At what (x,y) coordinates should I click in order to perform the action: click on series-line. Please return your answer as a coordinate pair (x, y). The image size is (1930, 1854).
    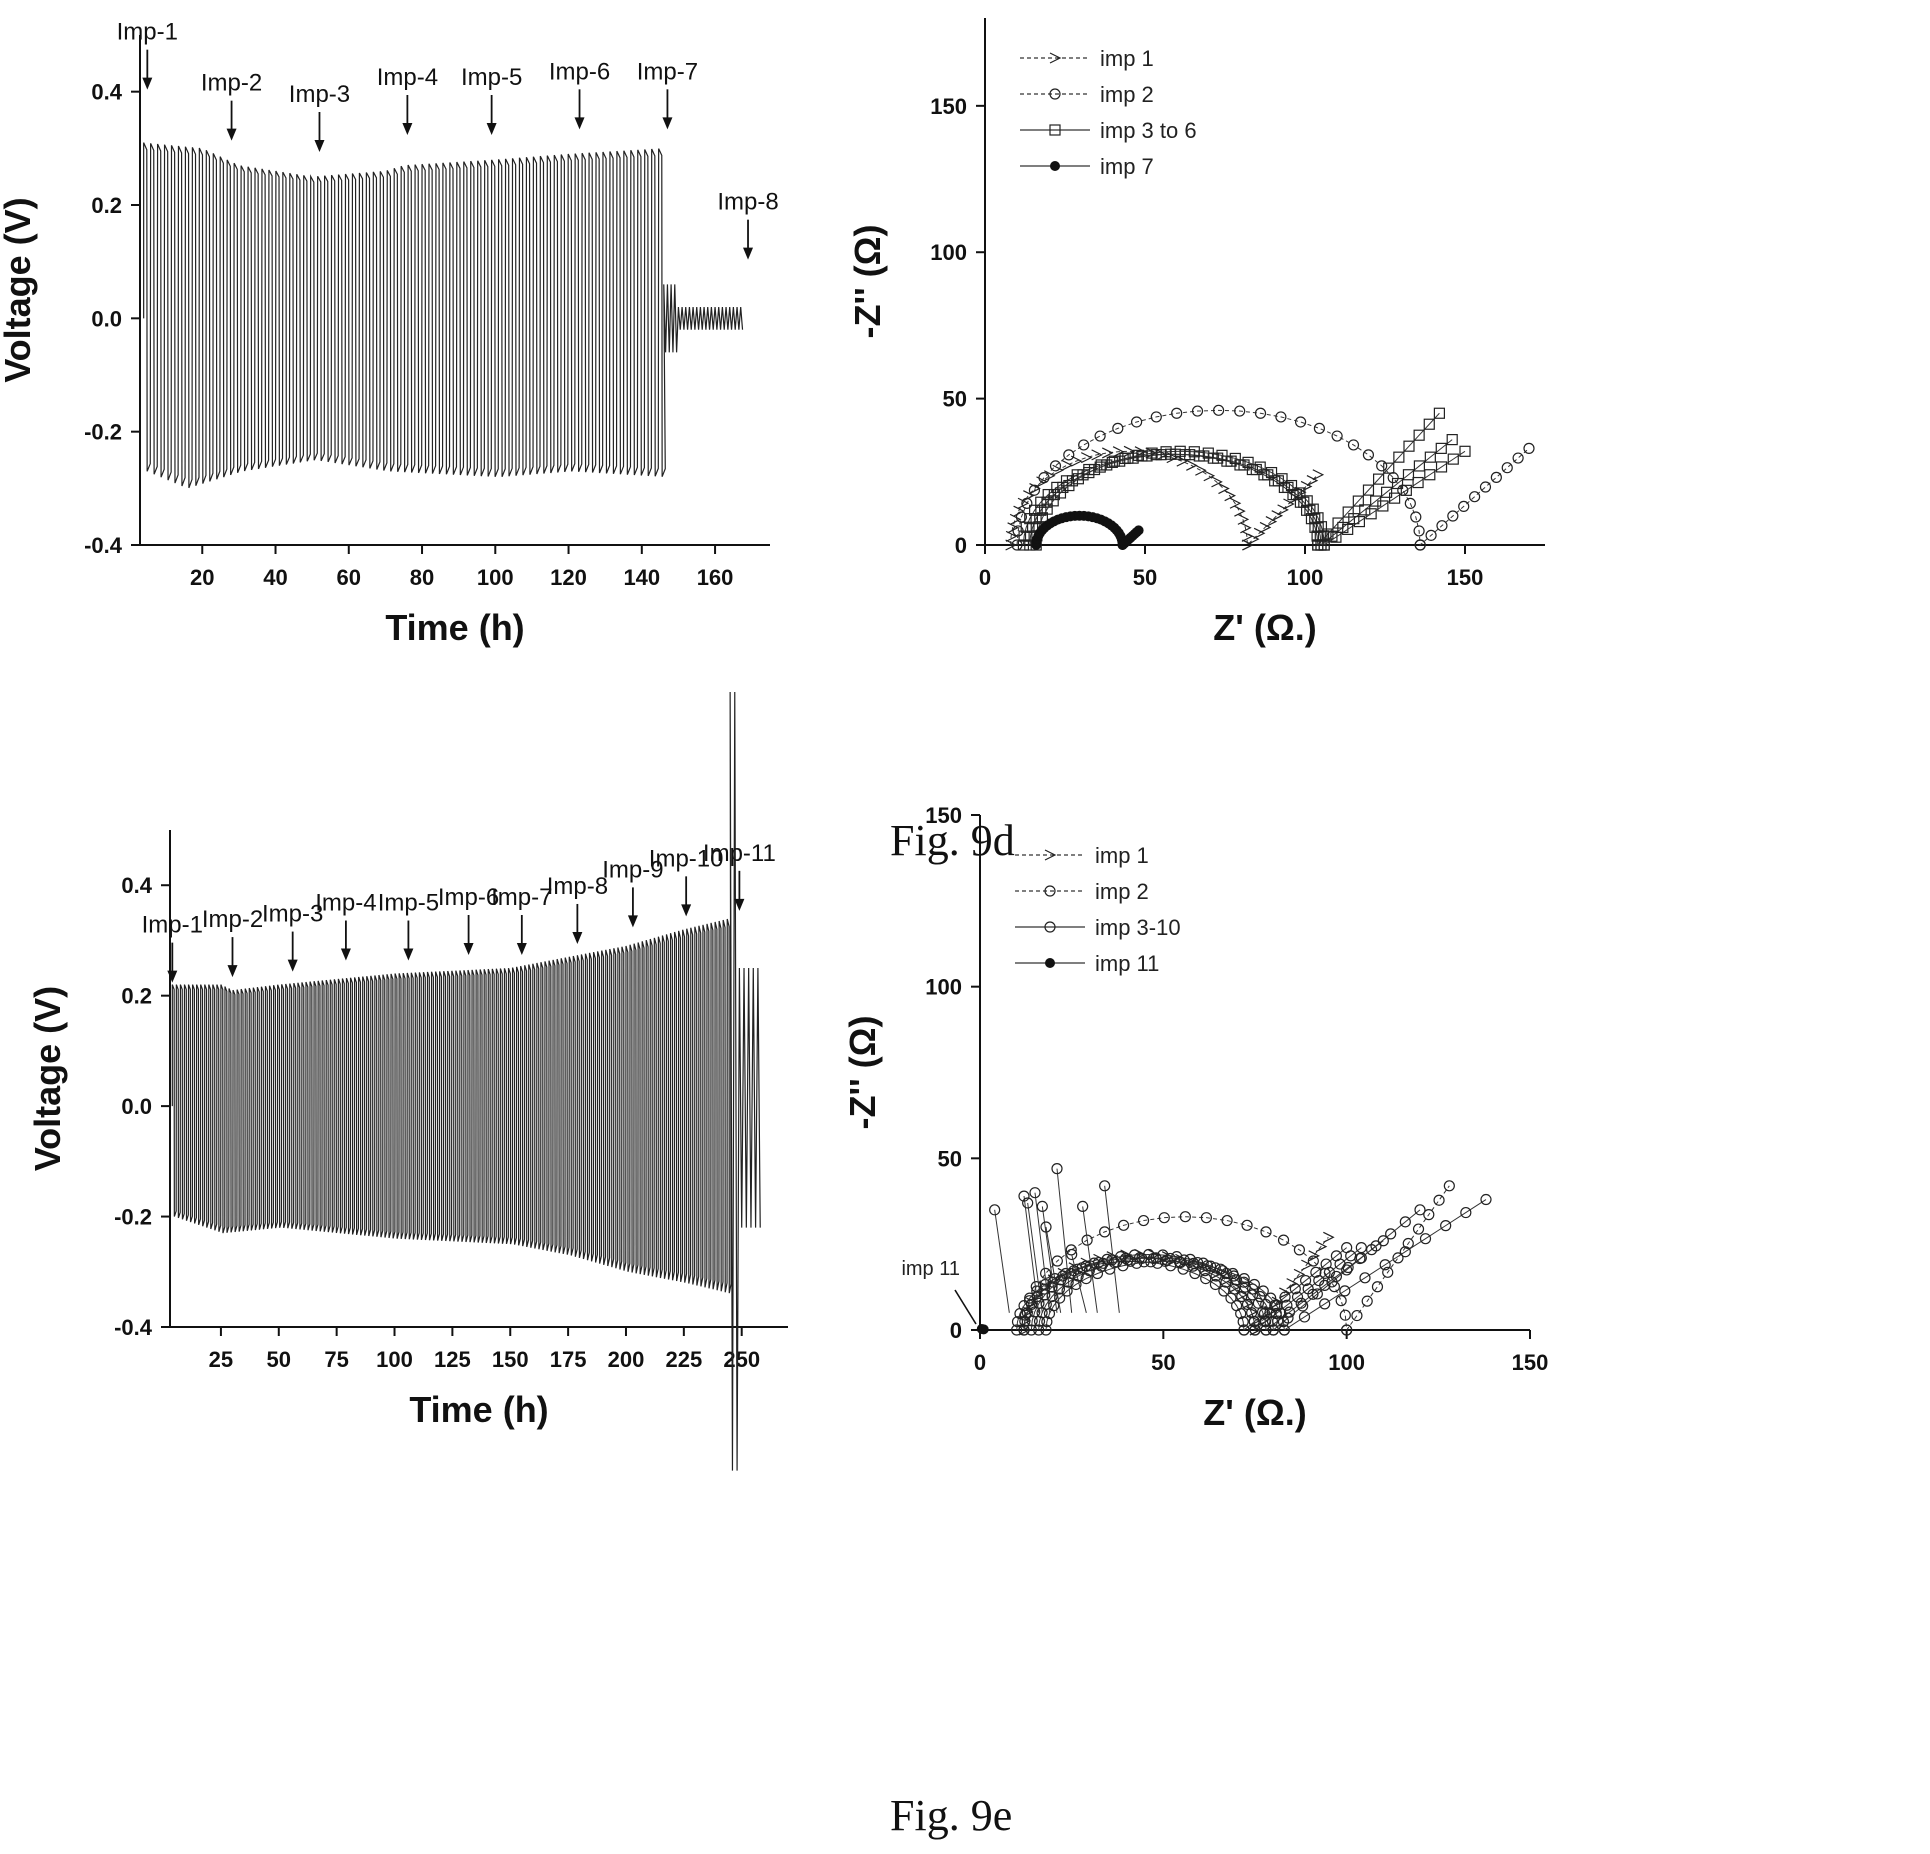
    Looking at the image, I should click on (1241, 492).